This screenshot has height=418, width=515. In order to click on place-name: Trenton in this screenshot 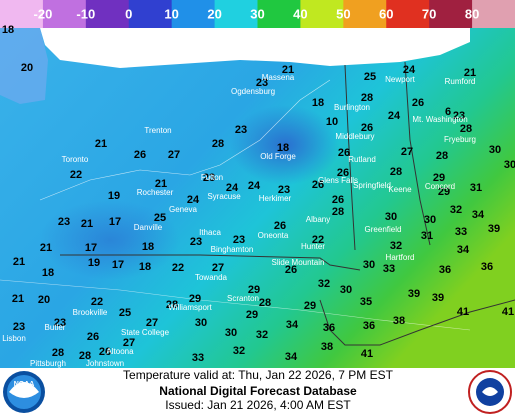, I will do `click(157, 130)`.